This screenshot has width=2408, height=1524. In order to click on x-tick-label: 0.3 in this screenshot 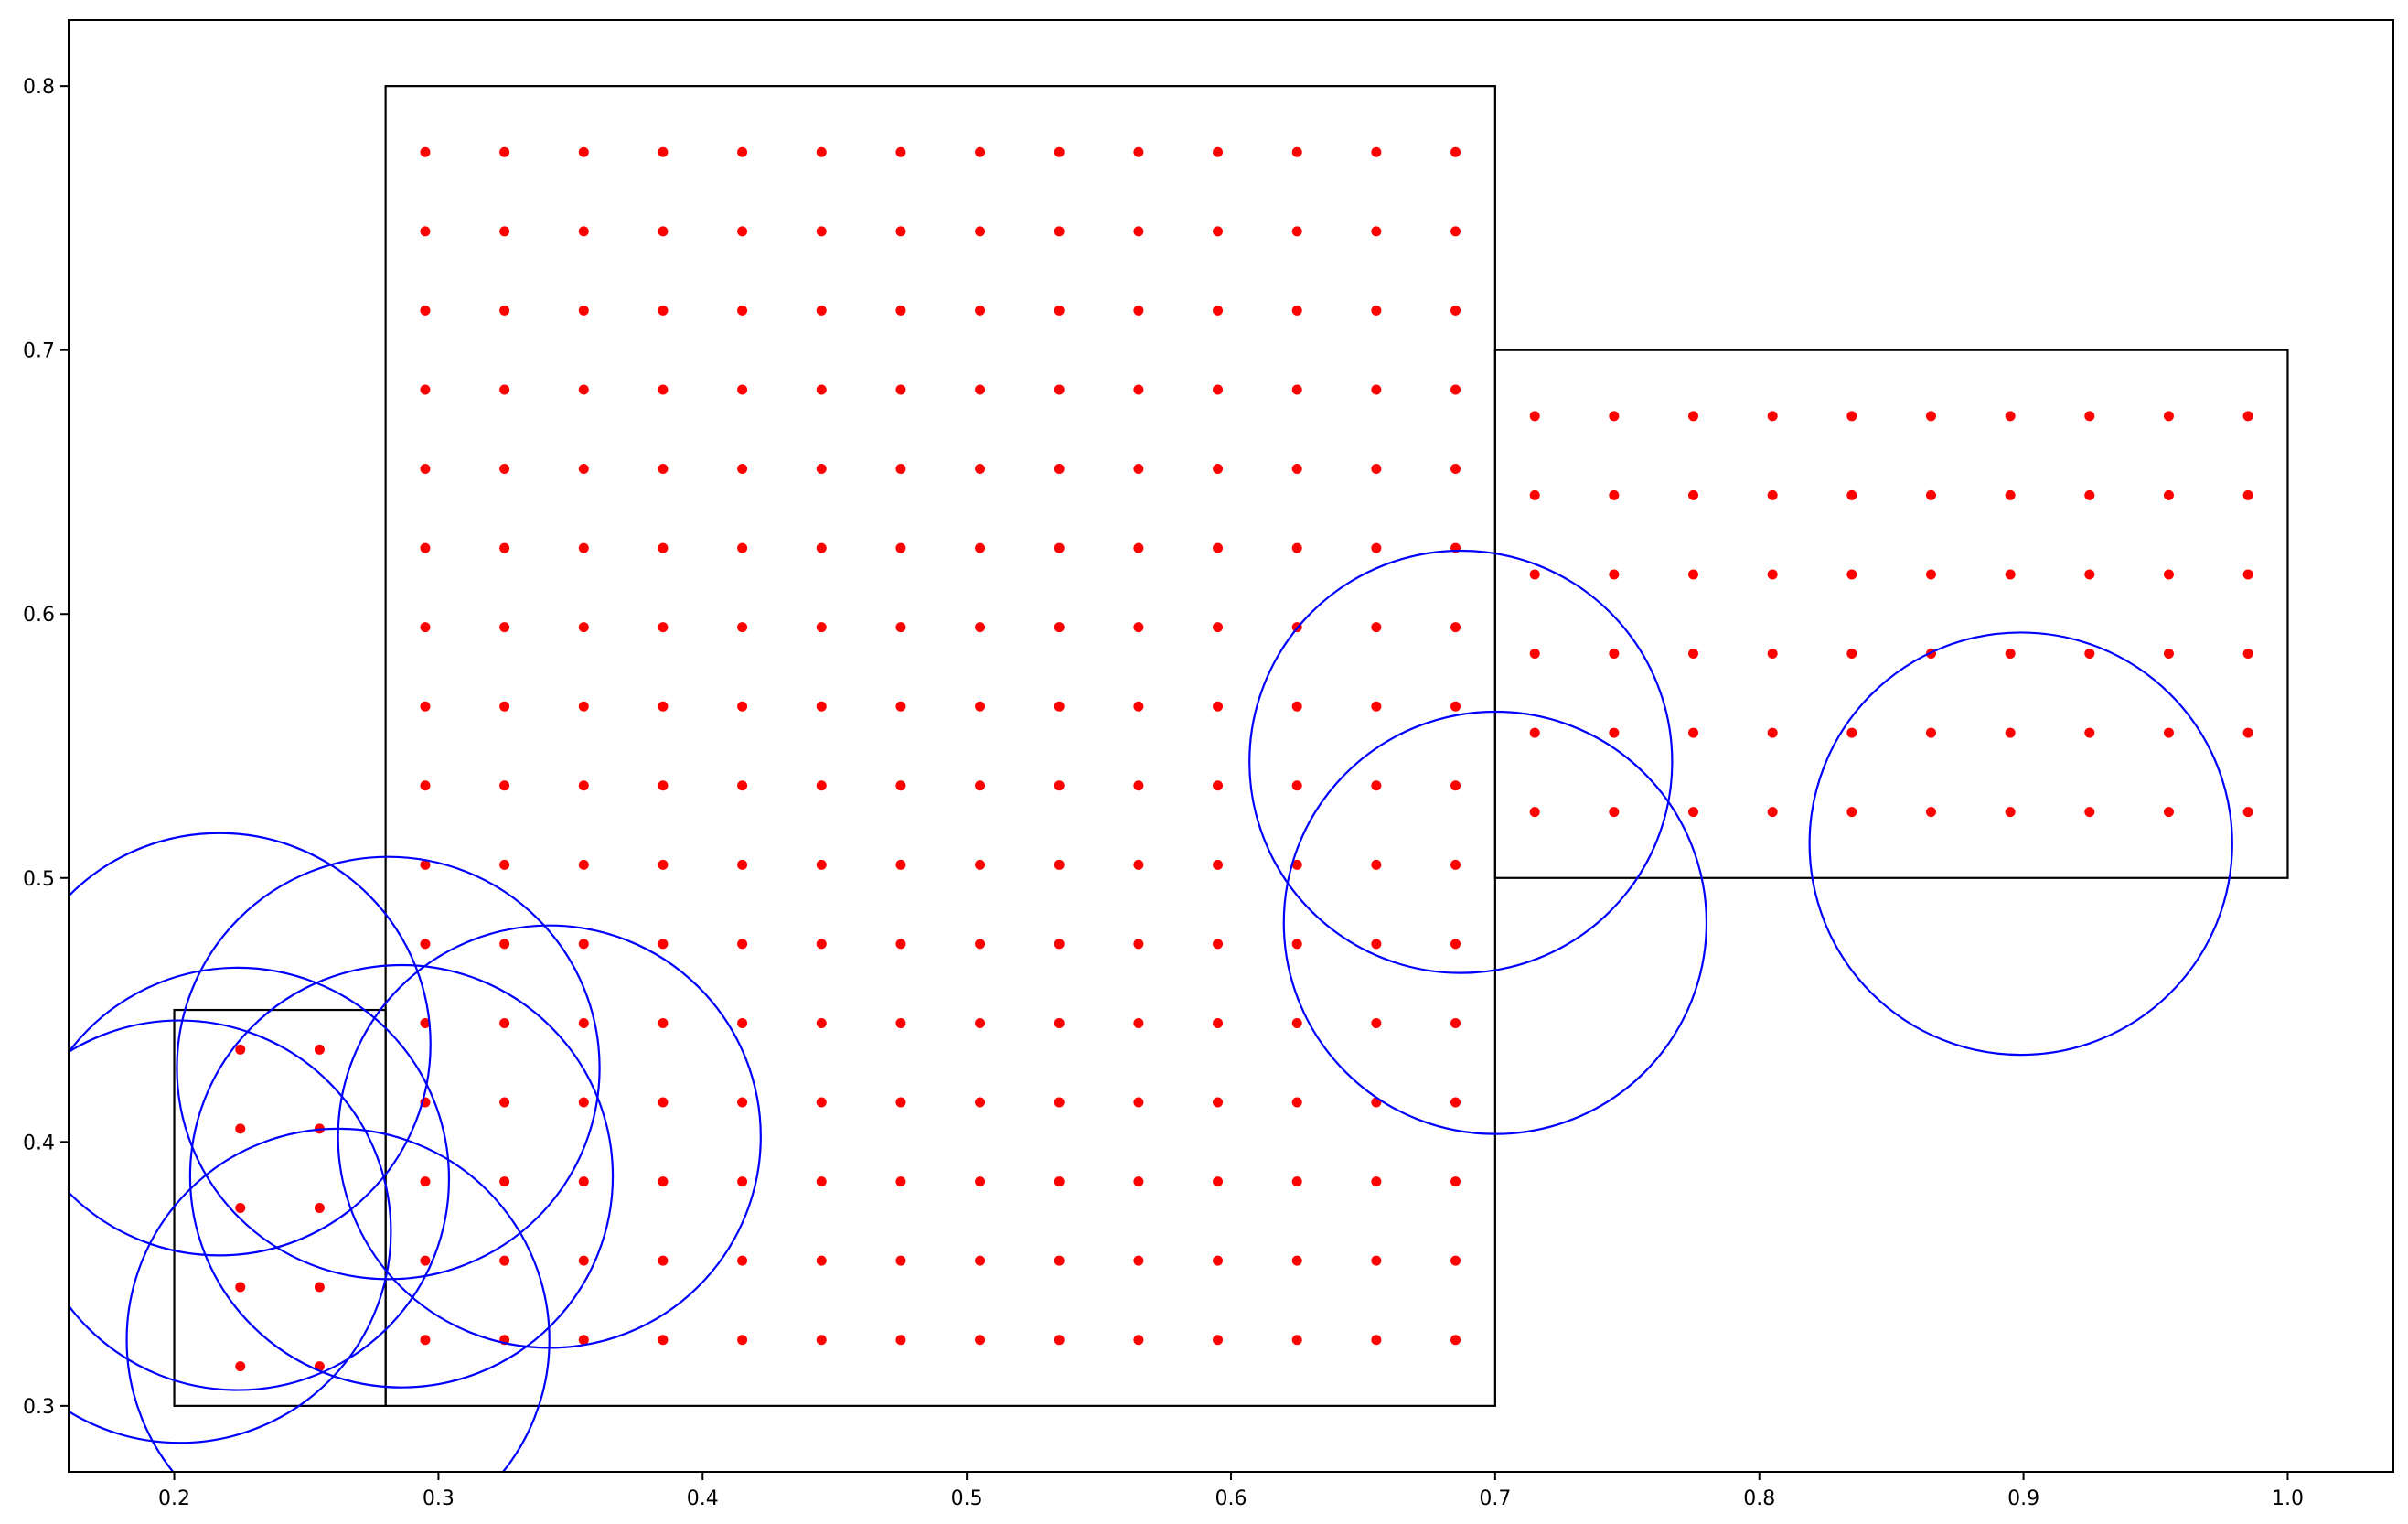, I will do `click(439, 1498)`.